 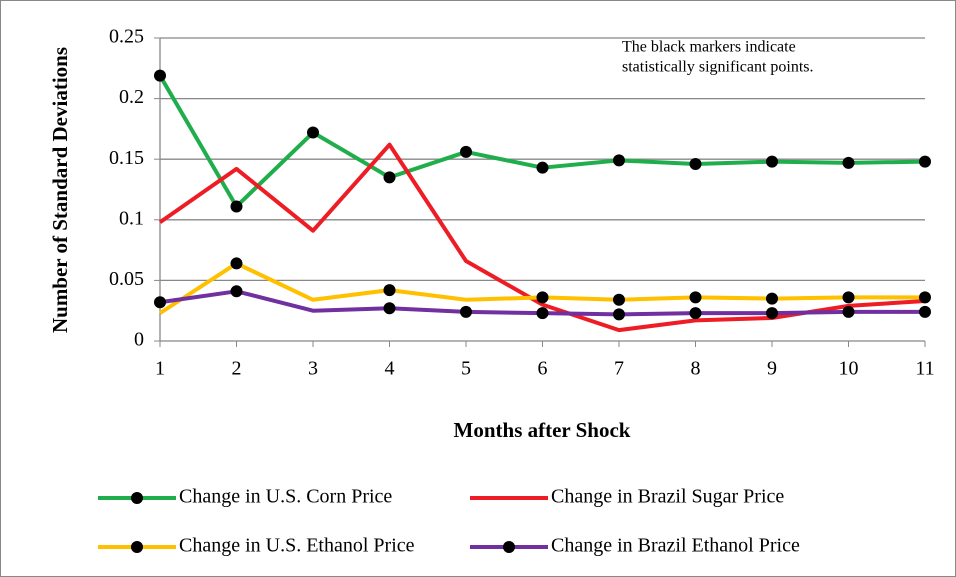 What do you see at coordinates (126, 37) in the screenshot?
I see `y-tick-label: 0.25` at bounding box center [126, 37].